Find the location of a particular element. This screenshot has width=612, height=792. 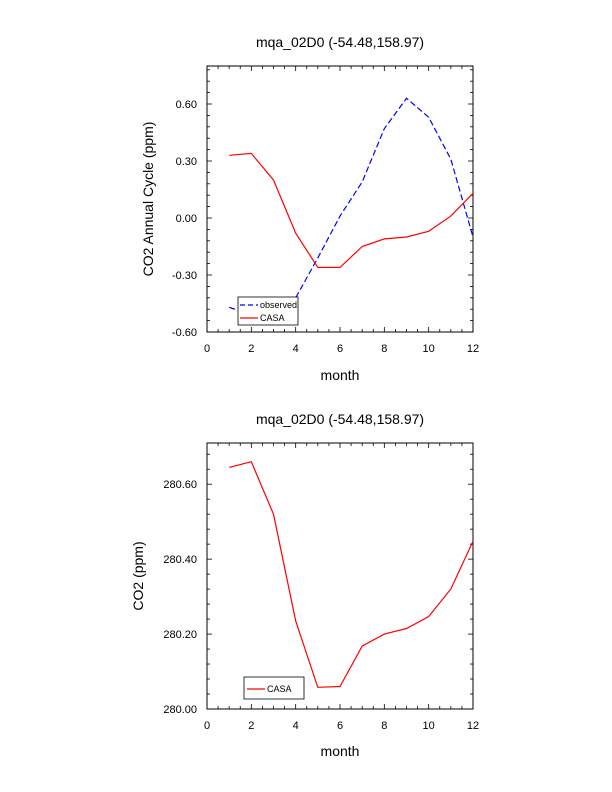

y-tick-labels: 280.00 280.20 280.40 280.60 is located at coordinates (180, 597).